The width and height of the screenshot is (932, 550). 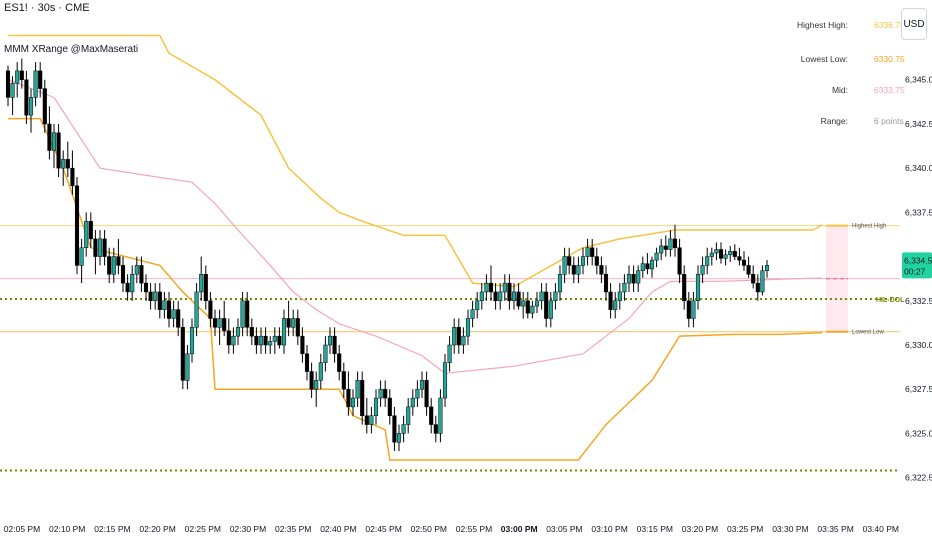 I want to click on y-tick-label: 6,327.50, so click(x=918, y=389).